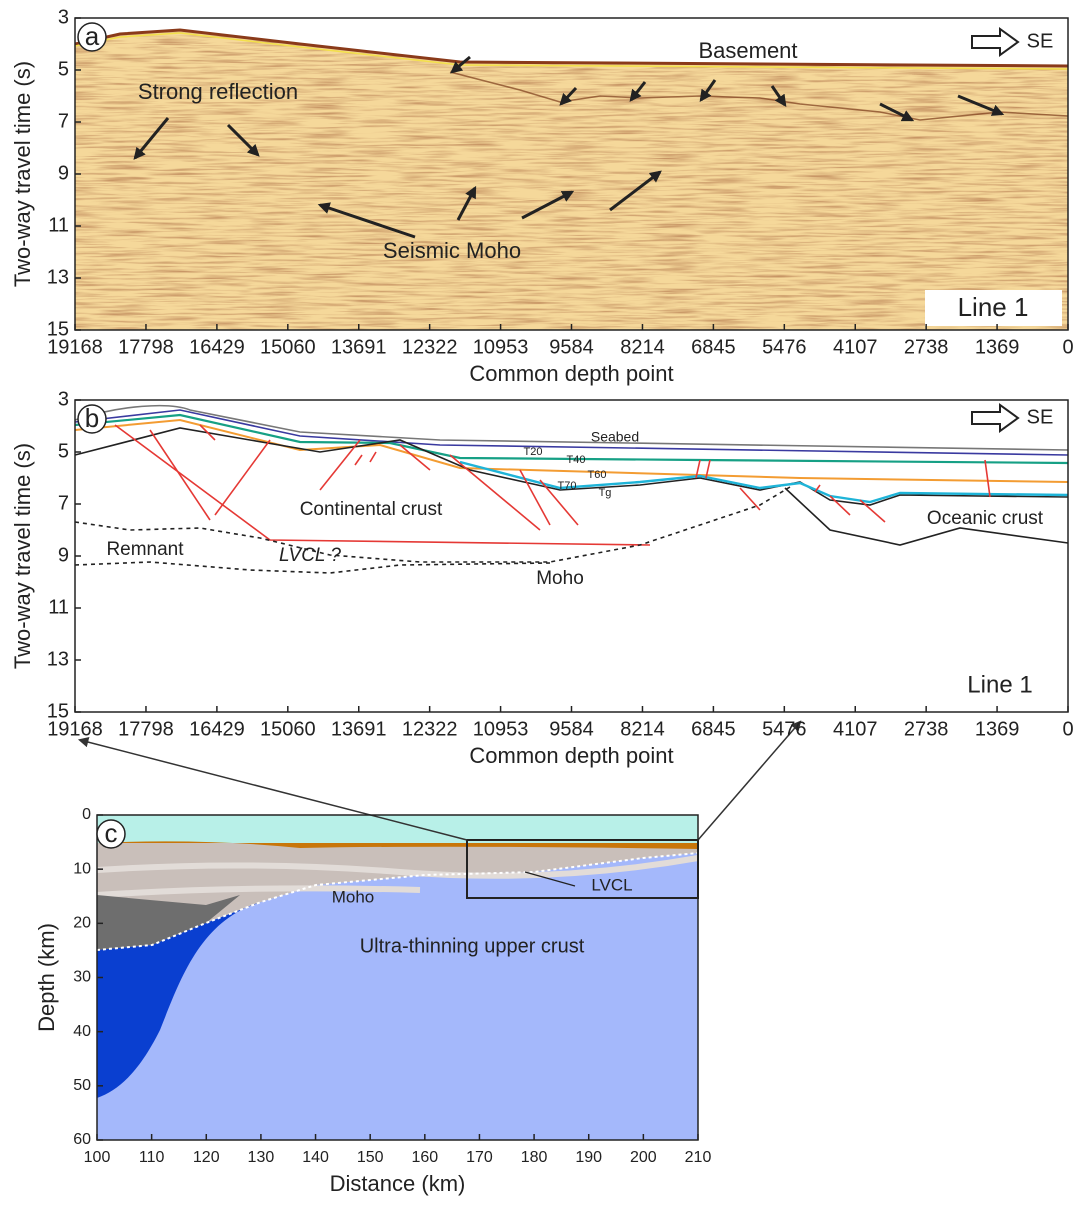 This screenshot has width=1084, height=1207. What do you see at coordinates (145, 549) in the screenshot?
I see `annotation: Remnant` at bounding box center [145, 549].